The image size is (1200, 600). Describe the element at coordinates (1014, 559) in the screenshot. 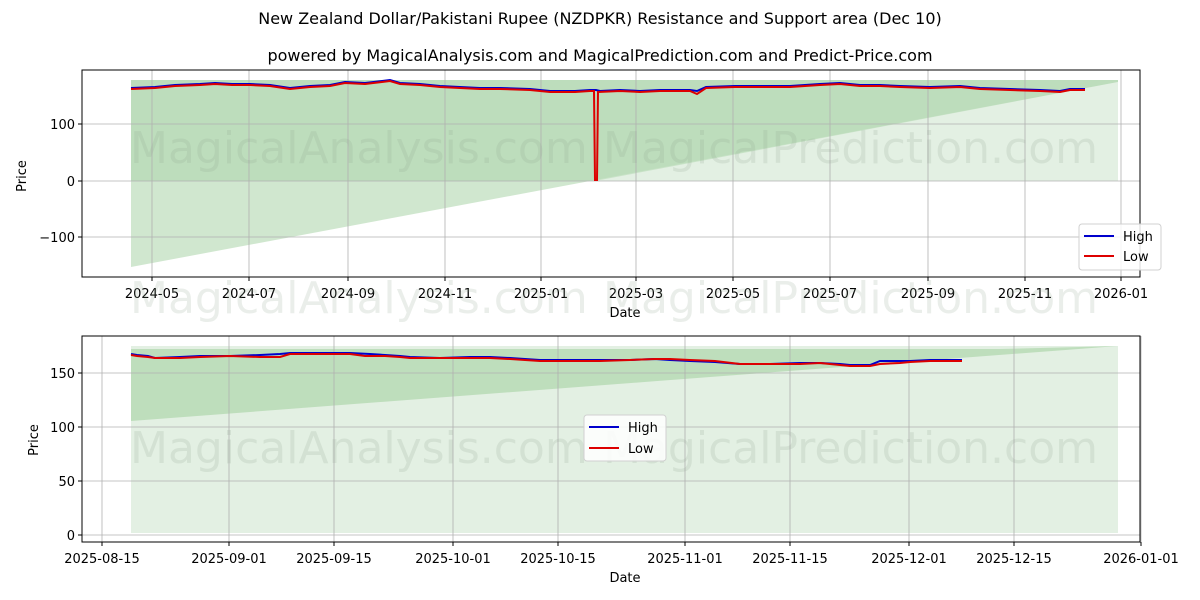

I see `x-tick-label: 2025-12-15` at that location.